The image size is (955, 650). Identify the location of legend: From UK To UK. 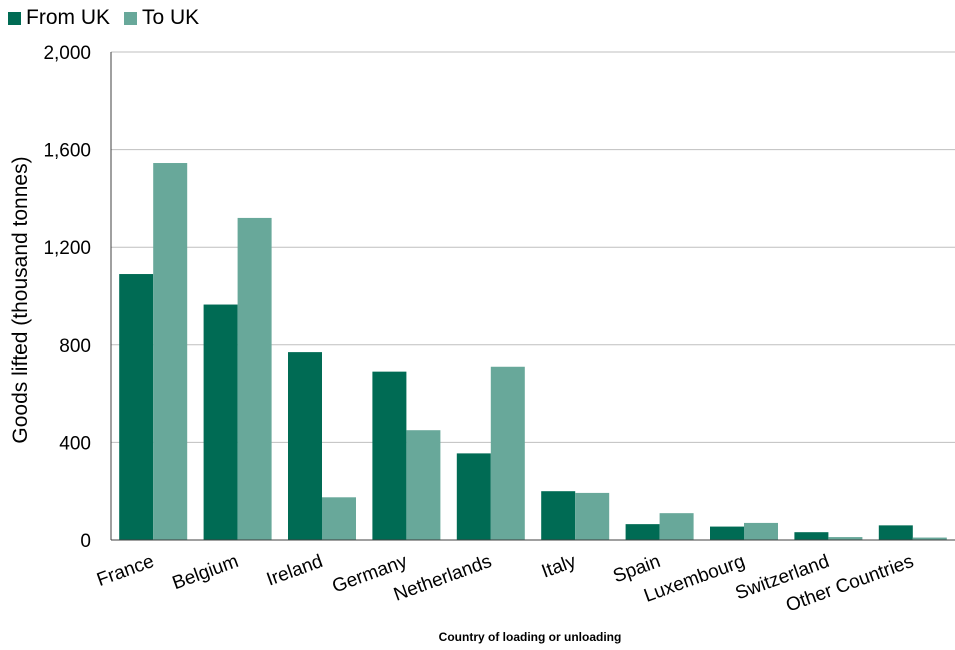
(110, 18).